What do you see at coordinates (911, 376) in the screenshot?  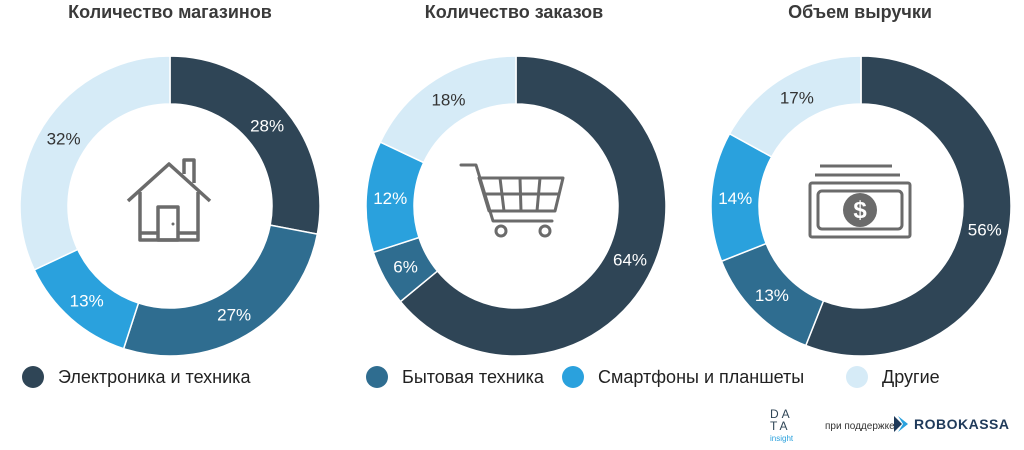 I see `legend-label: Другие` at bounding box center [911, 376].